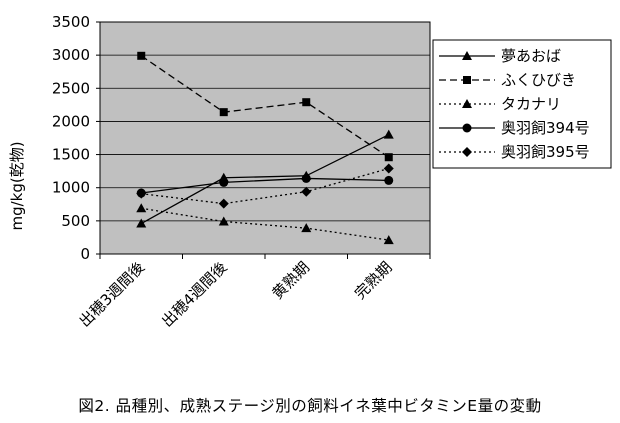 Image resolution: width=620 pixels, height=423 pixels. Describe the element at coordinates (545, 128) in the screenshot. I see `legend-label: 奥羽飼394号` at that location.